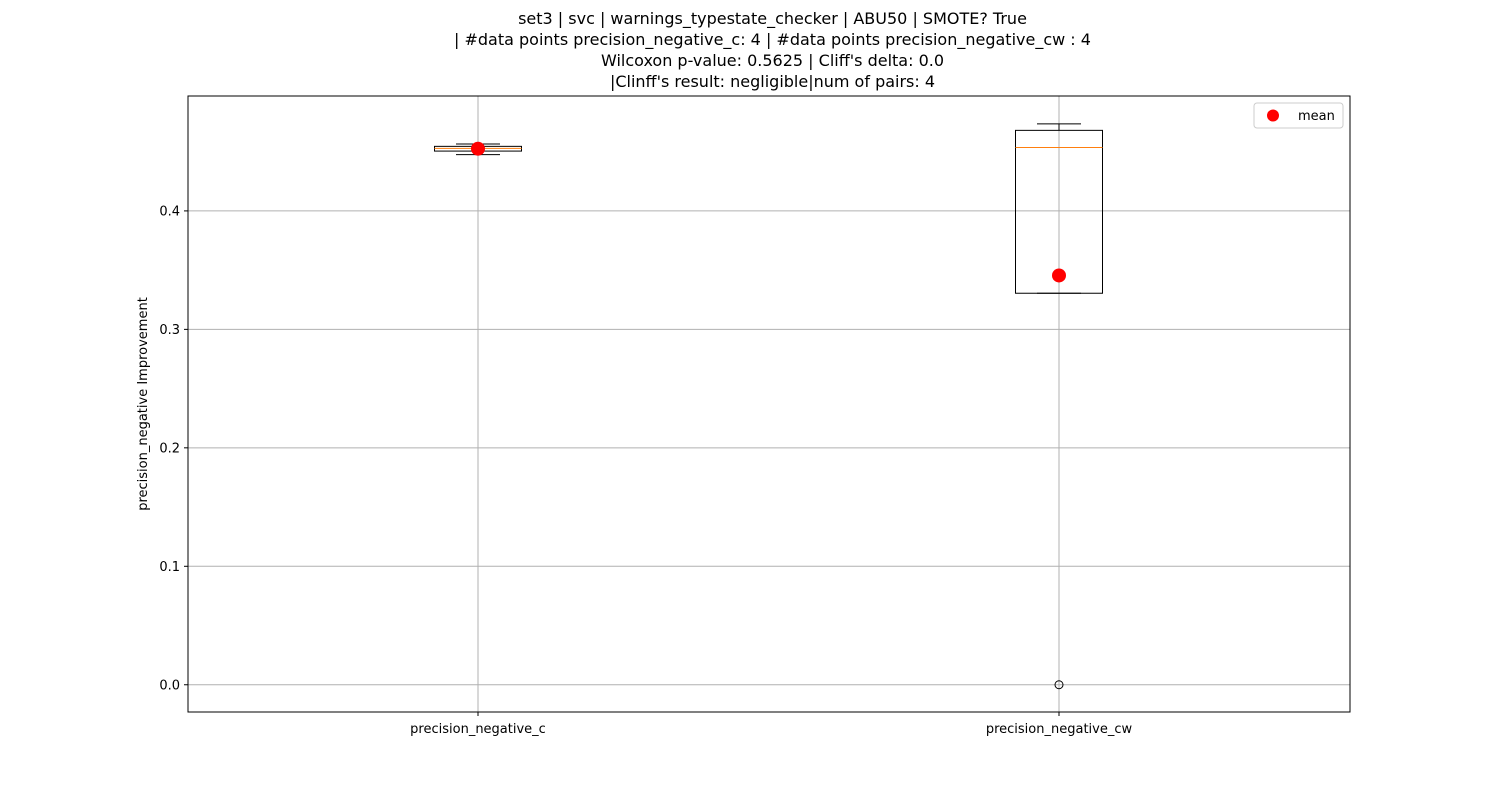 The image size is (1500, 800). I want to click on legend: mean, so click(1298, 115).